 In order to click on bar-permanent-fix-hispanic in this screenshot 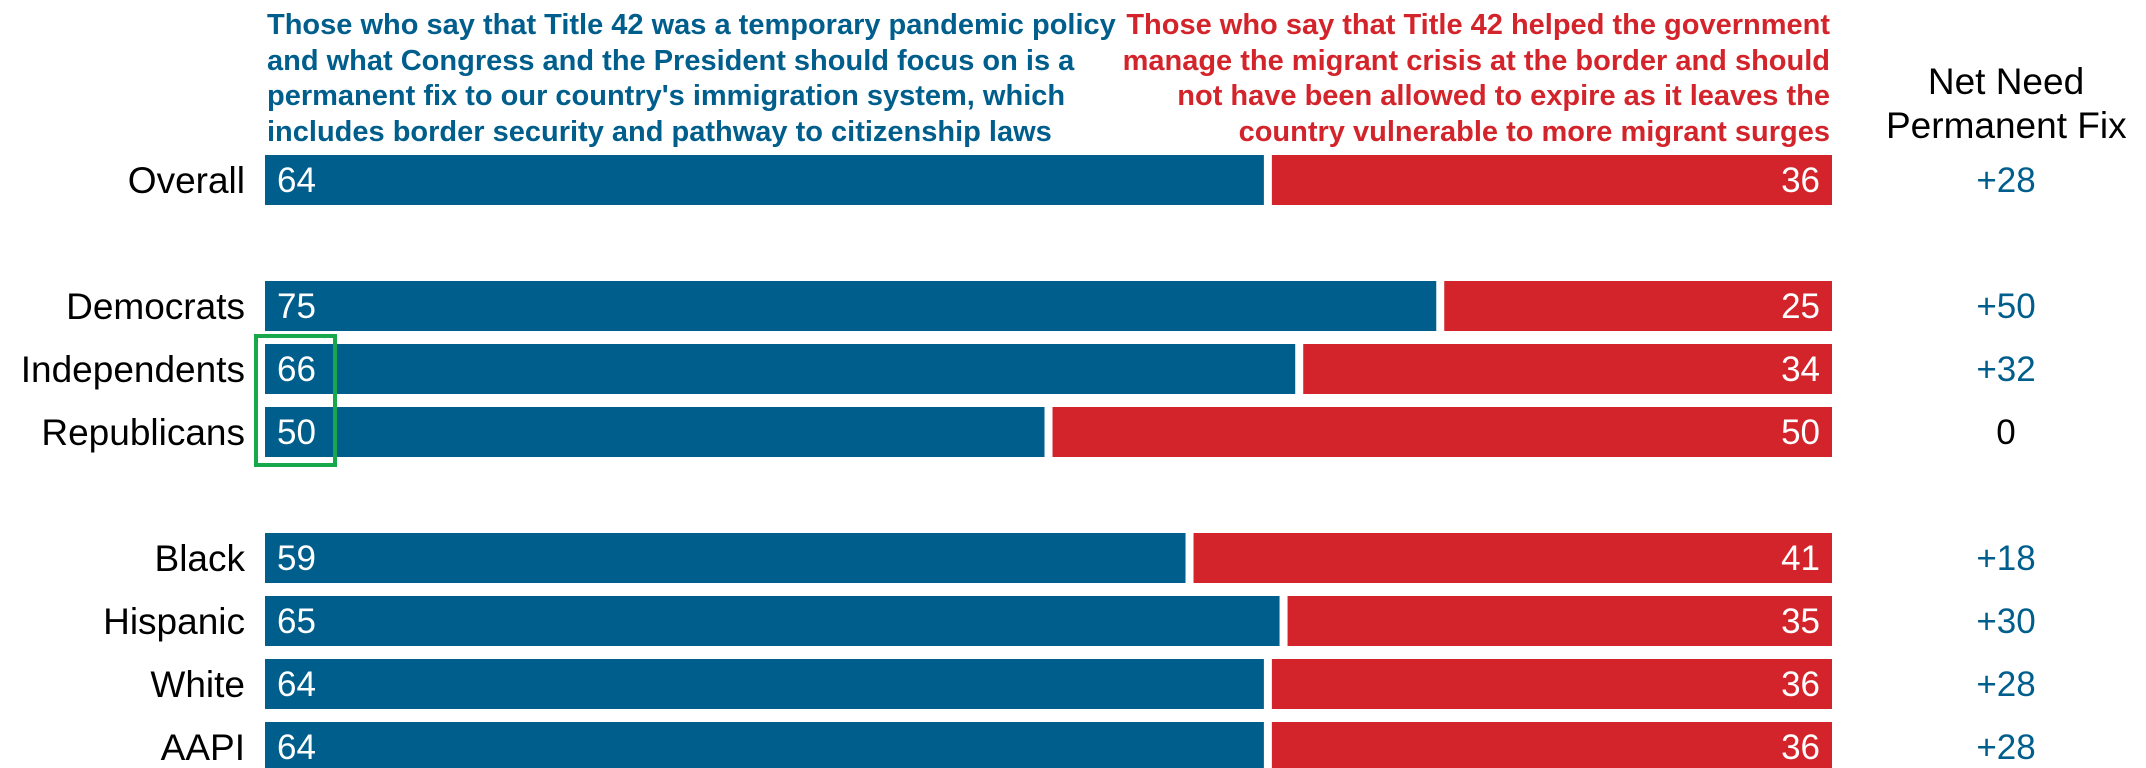, I will do `click(772, 621)`.